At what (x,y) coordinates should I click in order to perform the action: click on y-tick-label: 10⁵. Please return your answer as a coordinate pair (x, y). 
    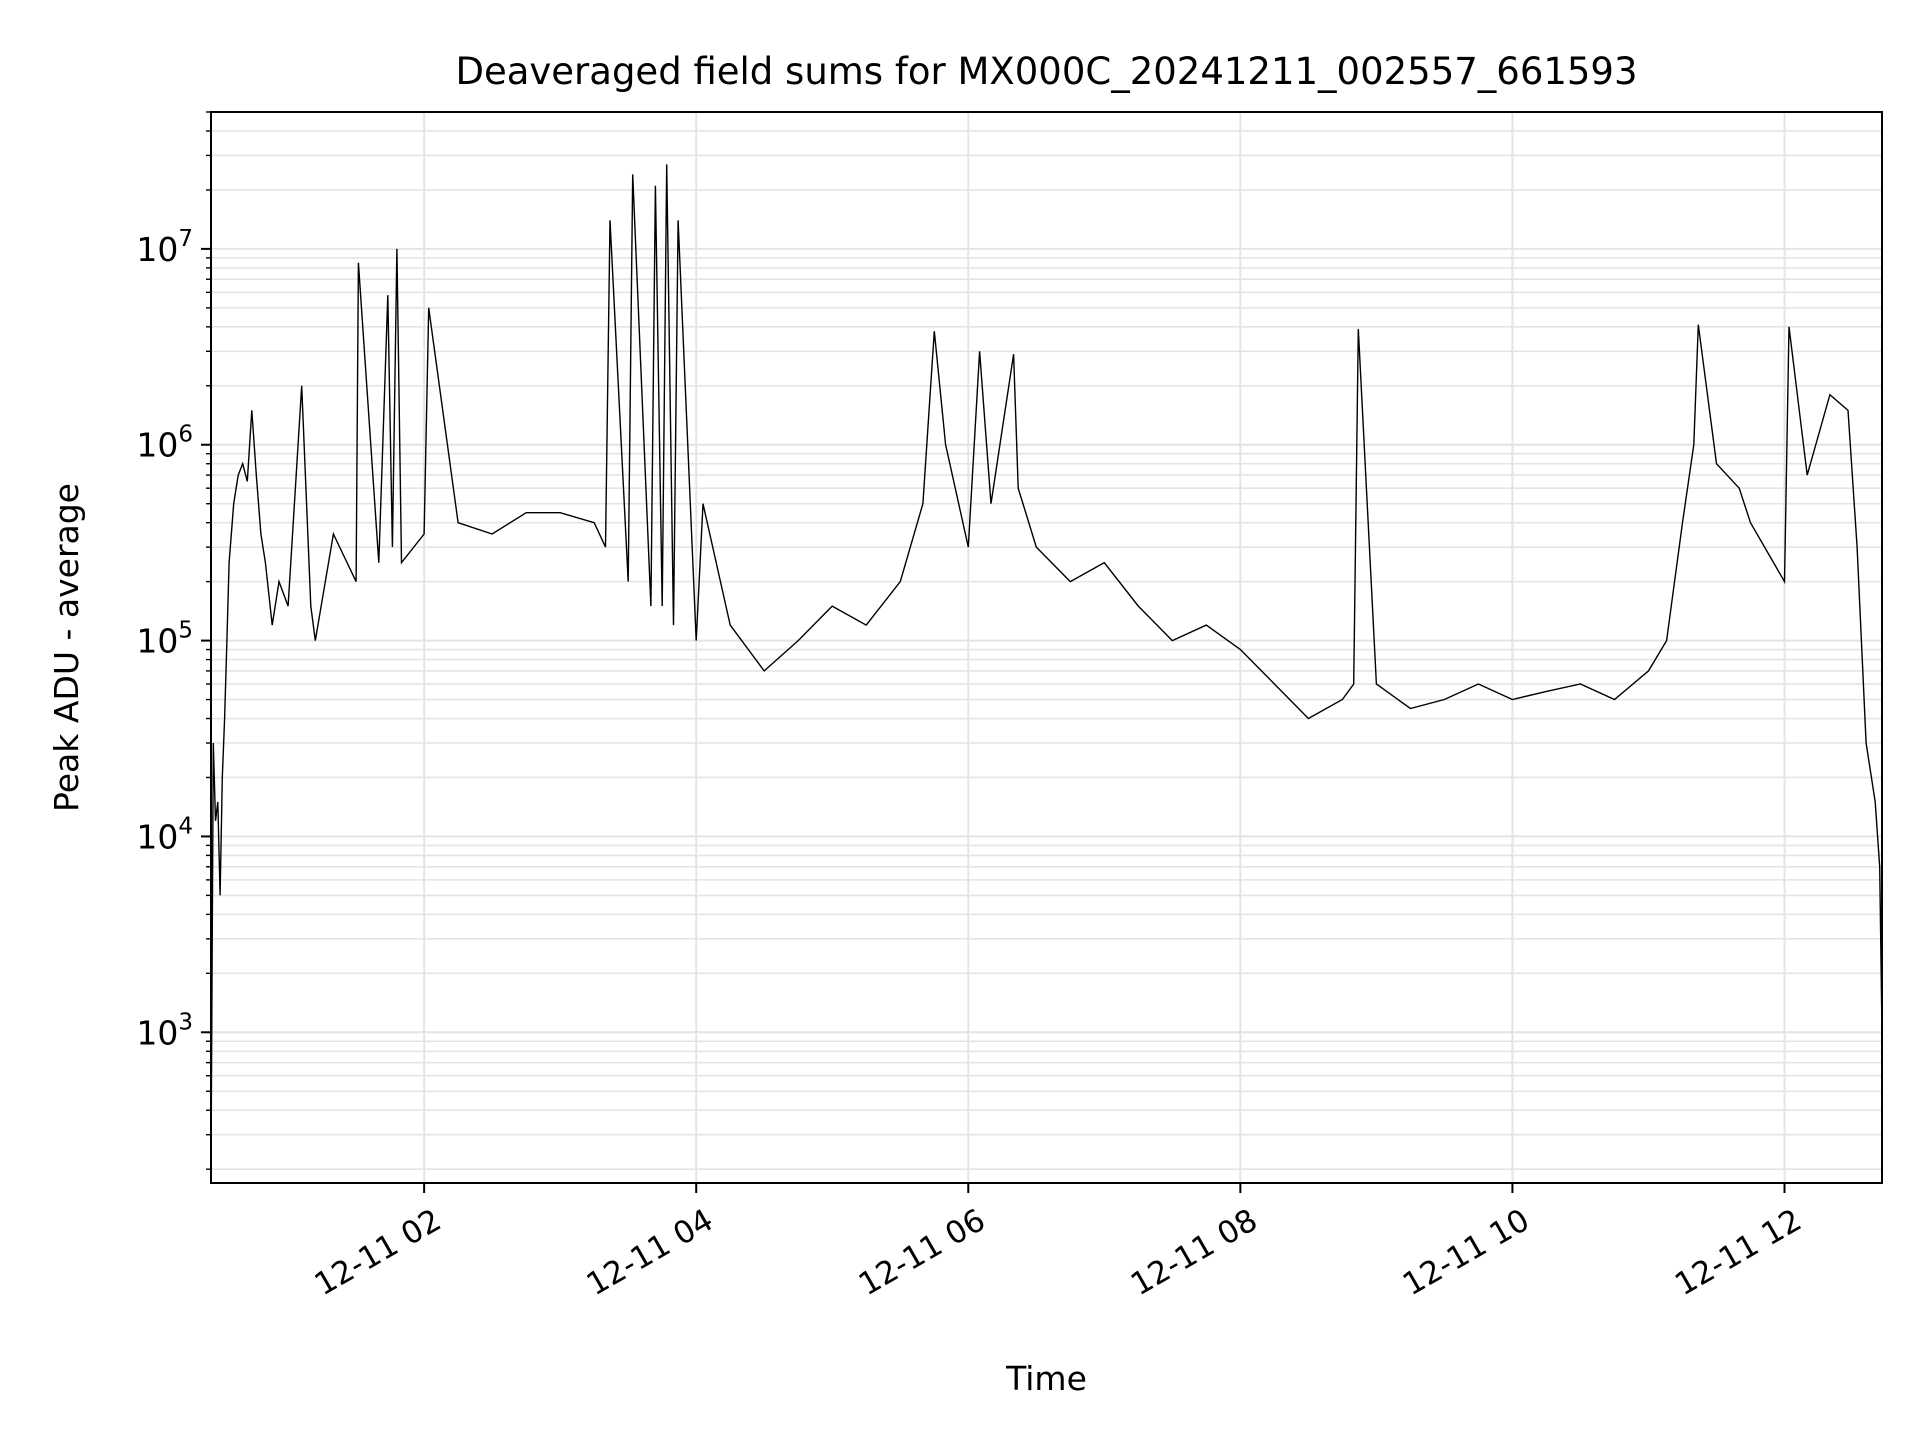
    Looking at the image, I should click on (164, 639).